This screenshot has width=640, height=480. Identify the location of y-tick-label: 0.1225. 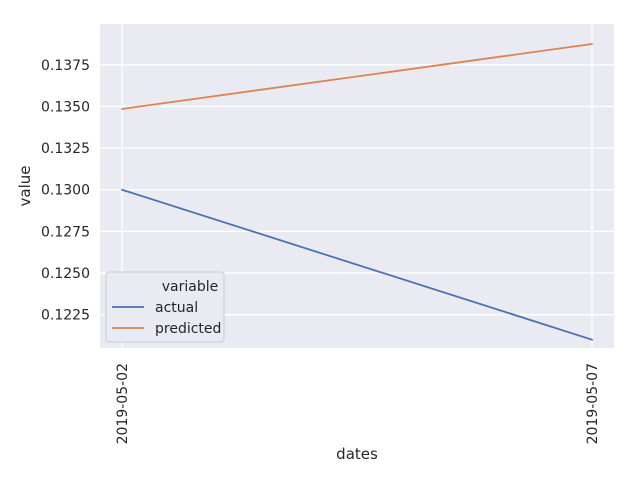
(65, 316).